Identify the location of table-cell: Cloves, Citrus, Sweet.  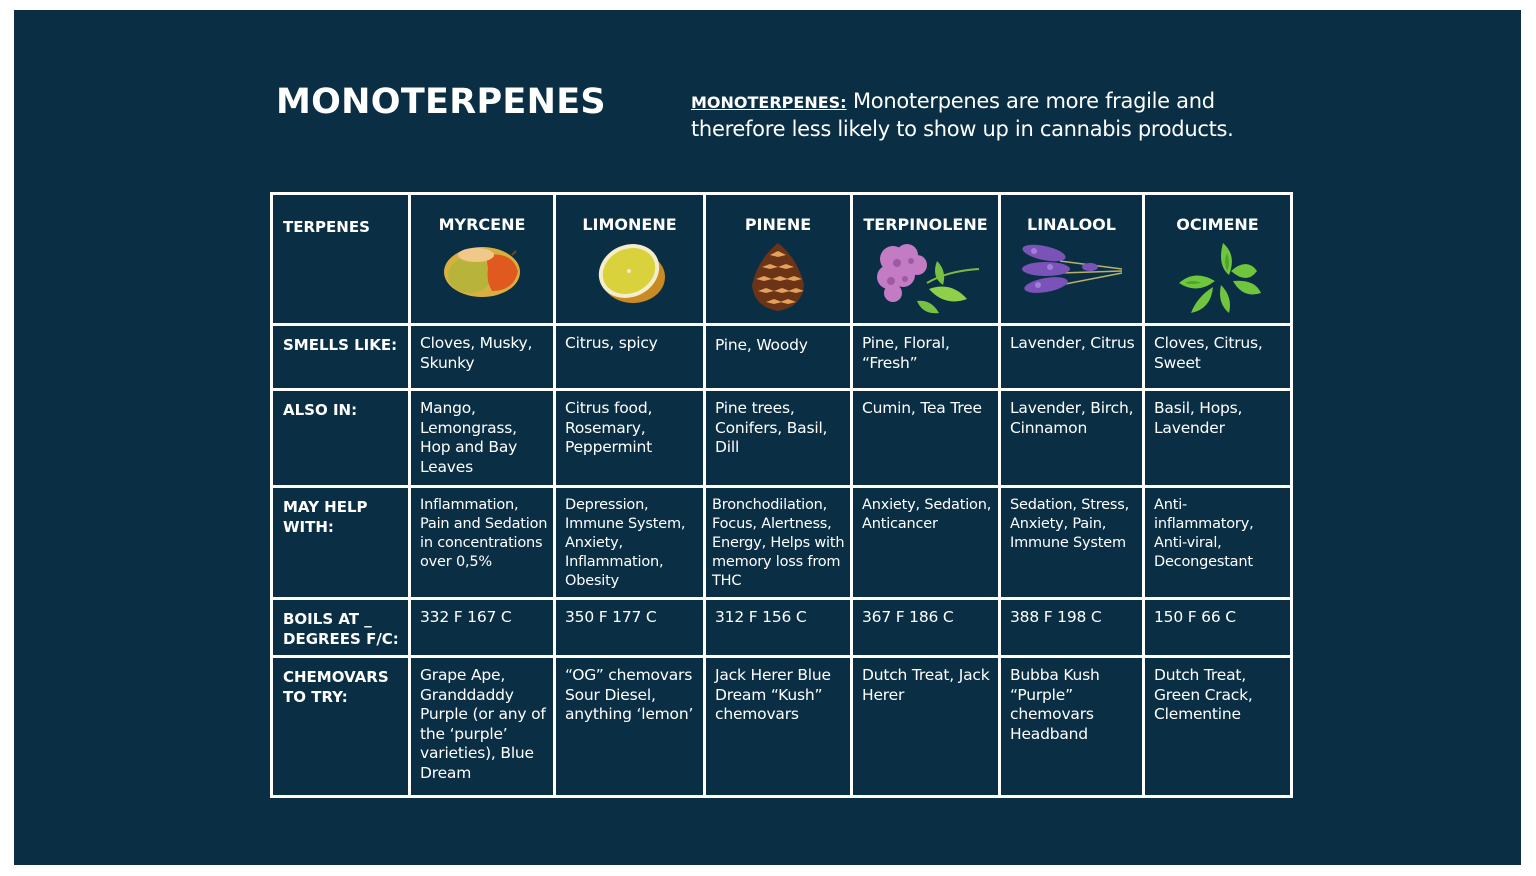
(1217, 357).